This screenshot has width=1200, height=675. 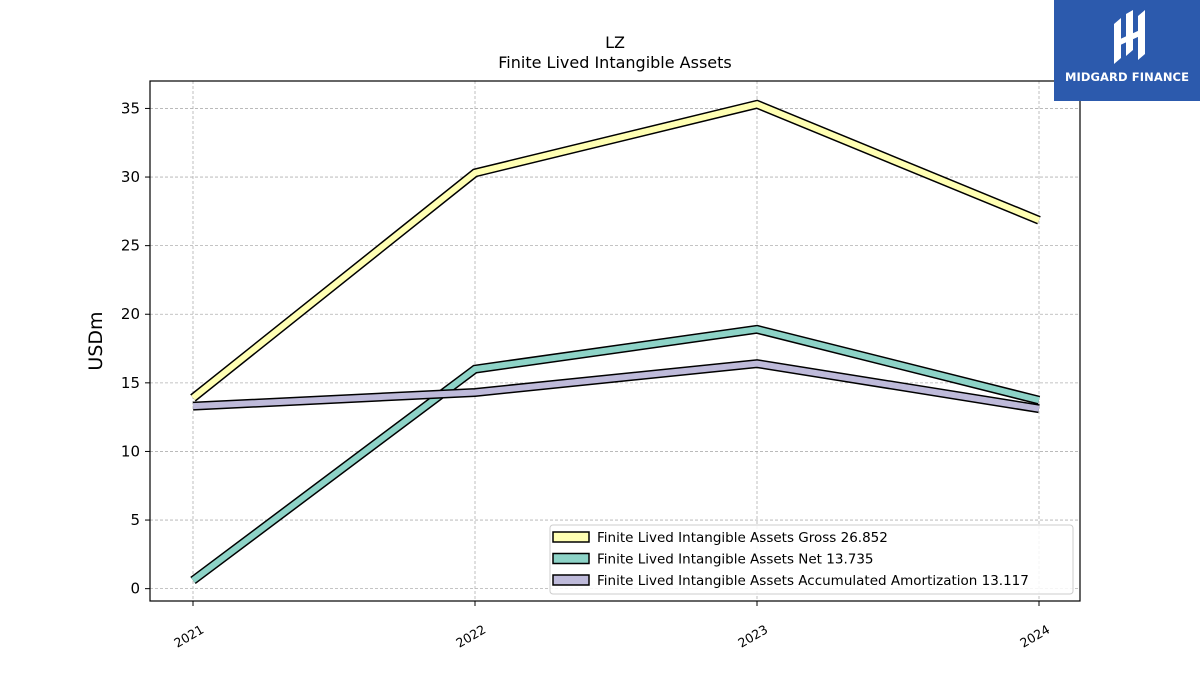 What do you see at coordinates (130, 451) in the screenshot?
I see `y-tick-label: 10` at bounding box center [130, 451].